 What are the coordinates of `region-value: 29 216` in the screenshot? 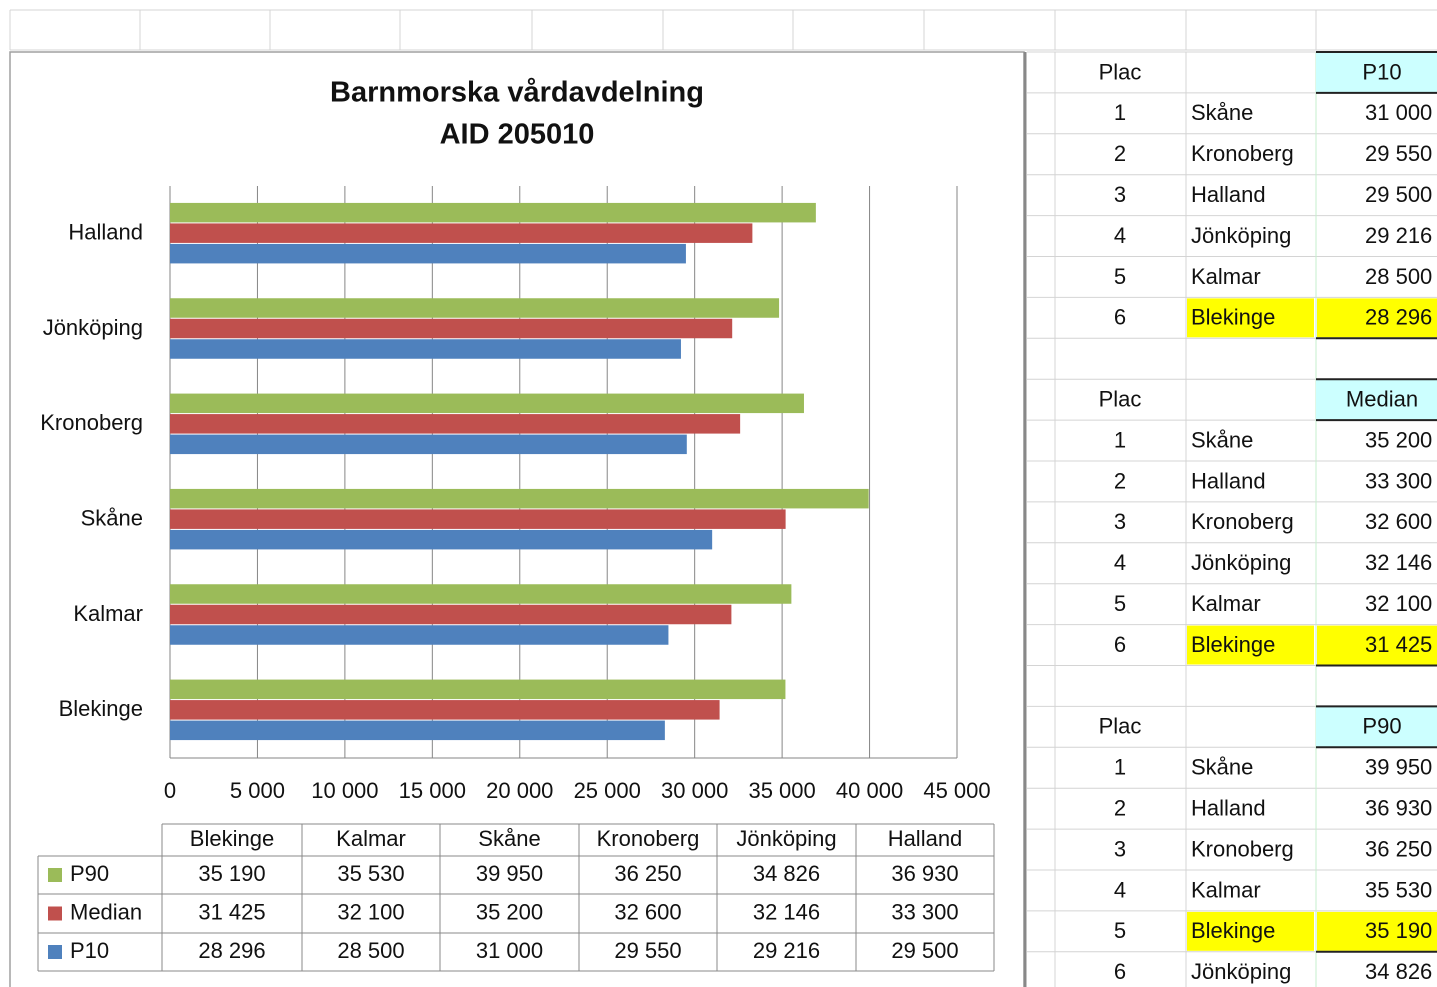 It's located at (1398, 235).